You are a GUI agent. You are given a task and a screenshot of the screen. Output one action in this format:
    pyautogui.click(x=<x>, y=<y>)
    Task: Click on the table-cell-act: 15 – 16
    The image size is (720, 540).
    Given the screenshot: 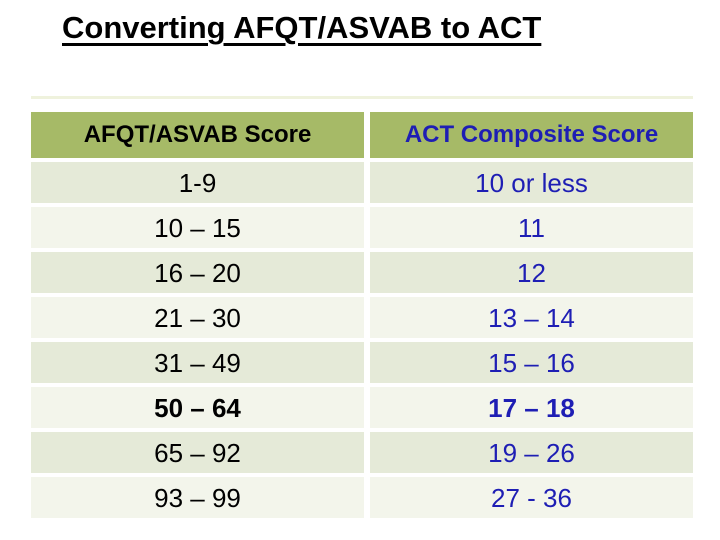 What is the action you would take?
    pyautogui.click(x=531, y=362)
    